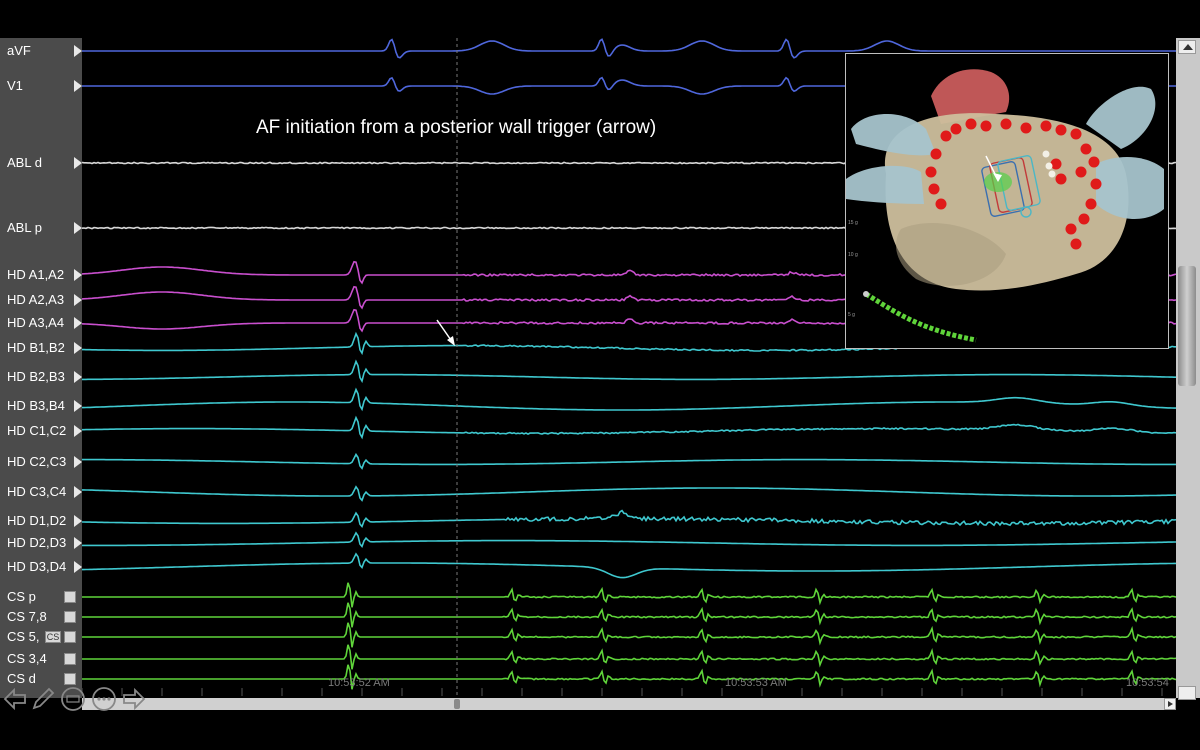  I want to click on time-scroll-thumb, so click(457, 704).